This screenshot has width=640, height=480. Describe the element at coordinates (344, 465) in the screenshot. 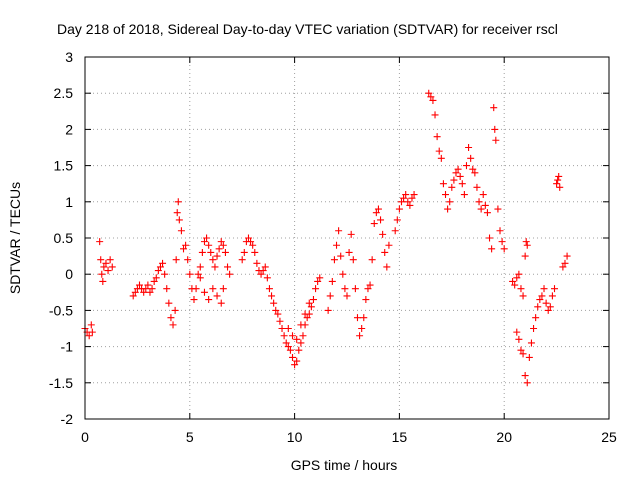

I see `x-axis-label: GPS time / hours` at that location.